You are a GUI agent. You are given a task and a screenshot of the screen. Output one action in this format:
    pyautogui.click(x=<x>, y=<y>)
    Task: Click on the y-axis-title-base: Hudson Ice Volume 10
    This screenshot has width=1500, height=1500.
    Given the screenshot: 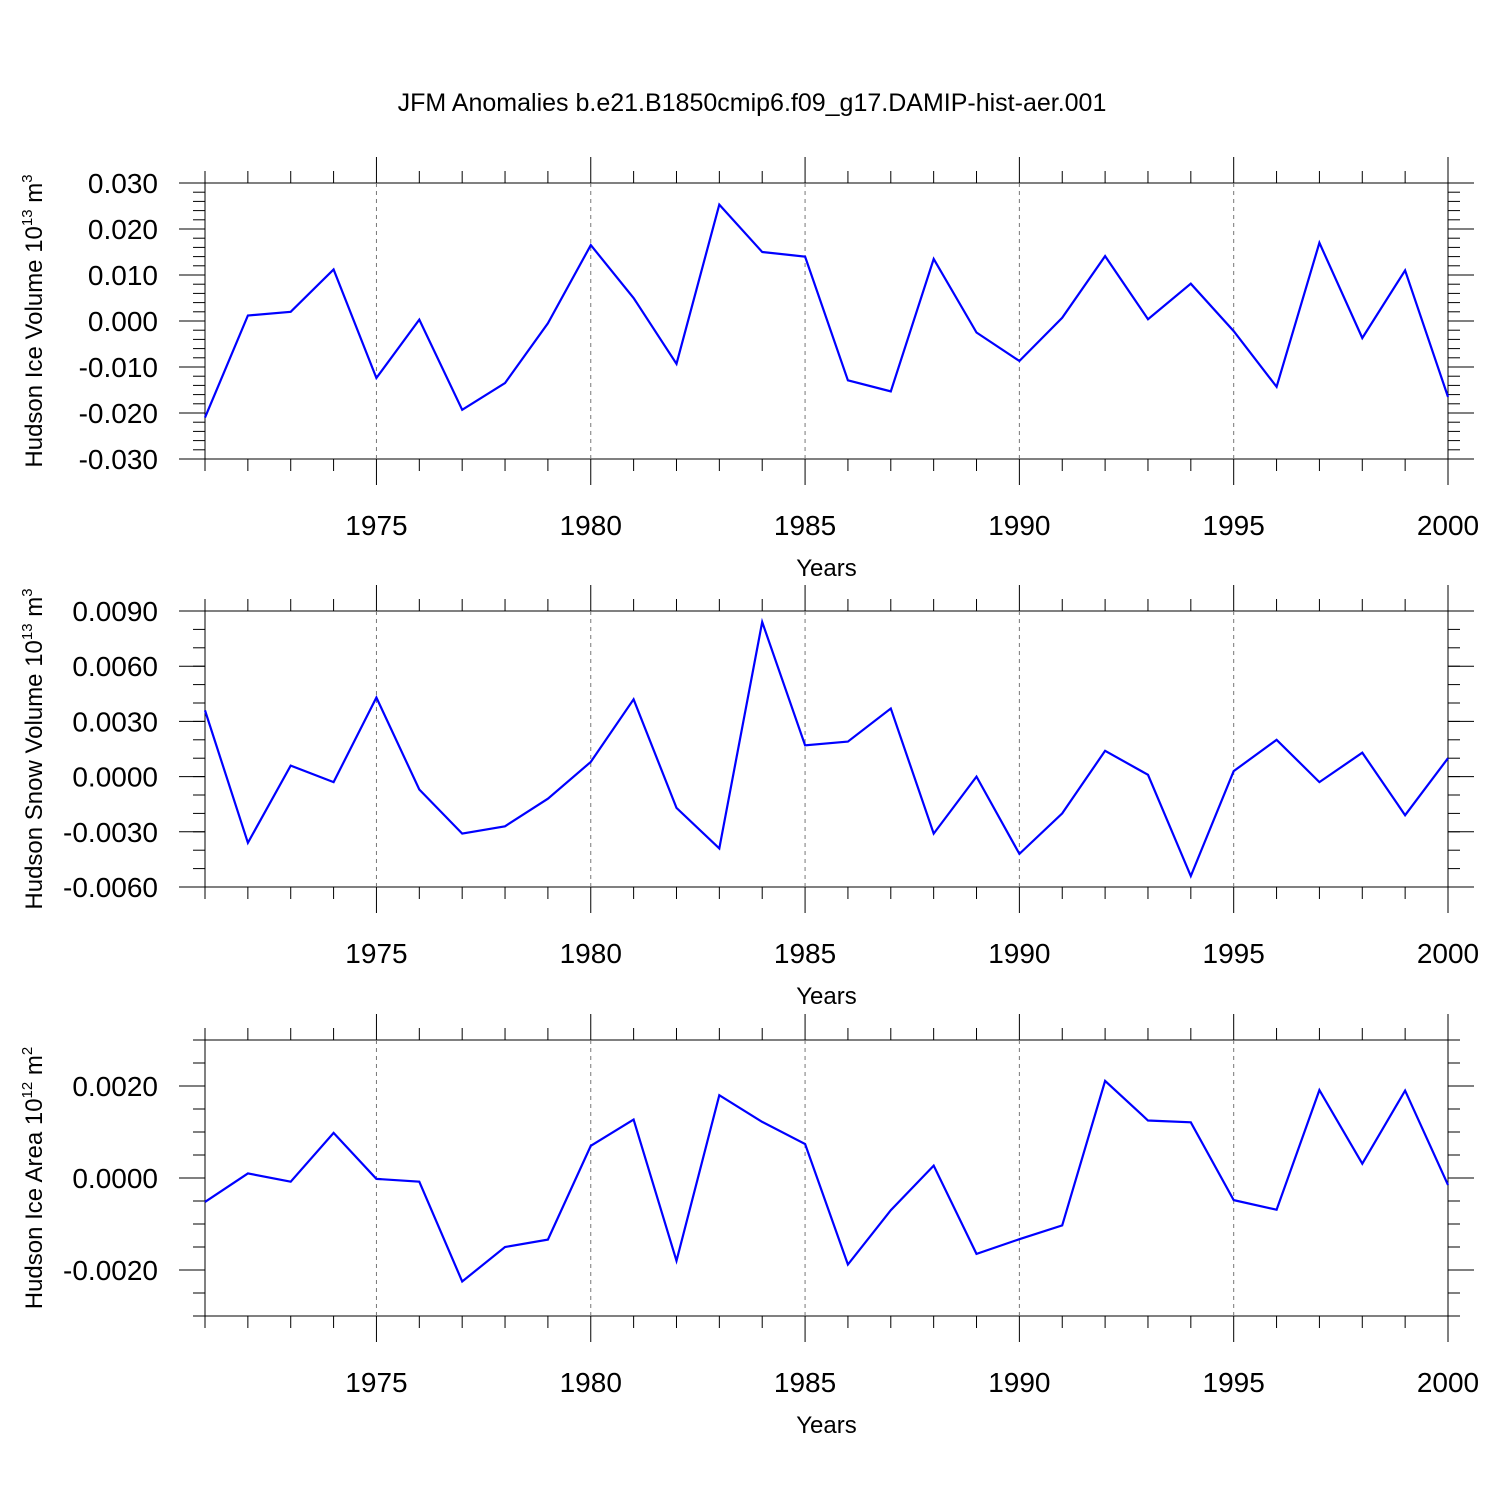 What is the action you would take?
    pyautogui.click(x=34, y=347)
    